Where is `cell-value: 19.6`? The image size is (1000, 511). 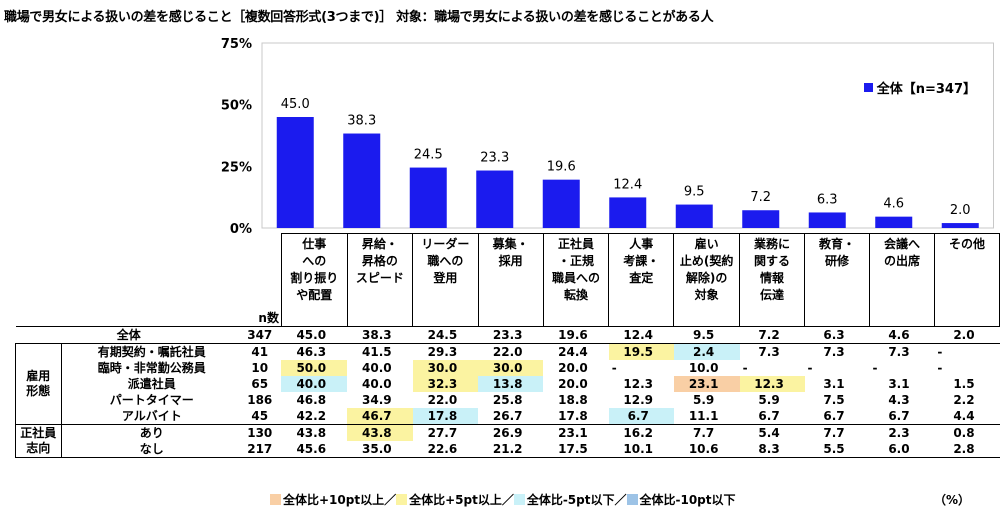
cell-value: 19.6 is located at coordinates (576, 335).